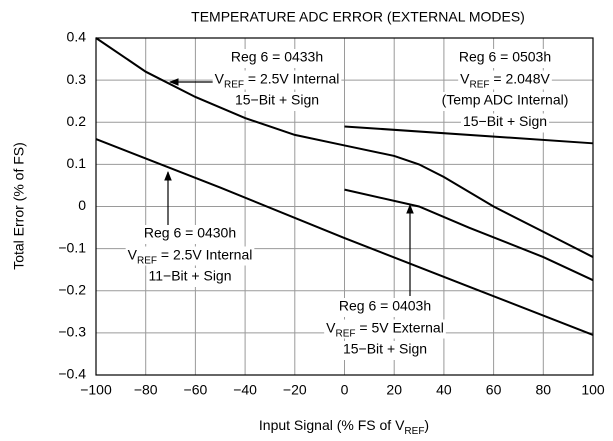  Describe the element at coordinates (96, 390) in the screenshot. I see `x-tick-label: −100` at that location.